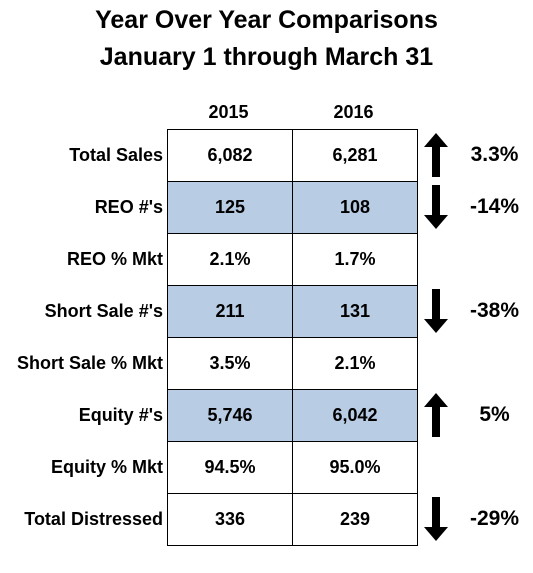 The height and width of the screenshot is (573, 533). I want to click on cell-2015: 125, so click(230, 207).